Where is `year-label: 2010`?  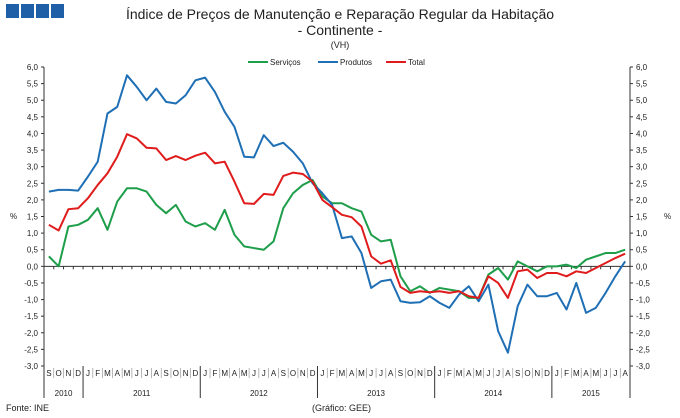 year-label: 2010 is located at coordinates (64, 393).